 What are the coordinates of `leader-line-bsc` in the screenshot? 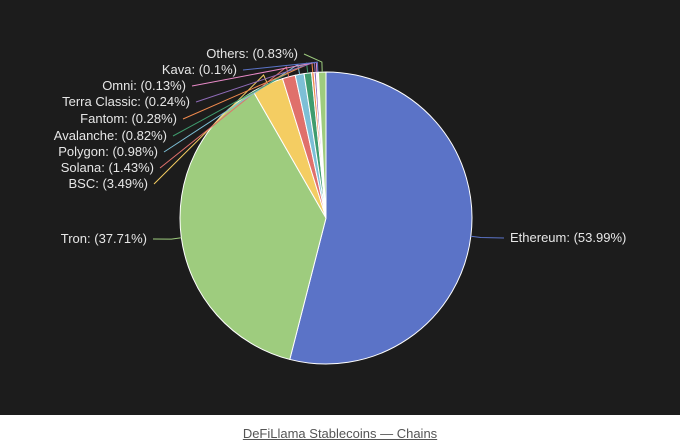 It's located at (211, 129).